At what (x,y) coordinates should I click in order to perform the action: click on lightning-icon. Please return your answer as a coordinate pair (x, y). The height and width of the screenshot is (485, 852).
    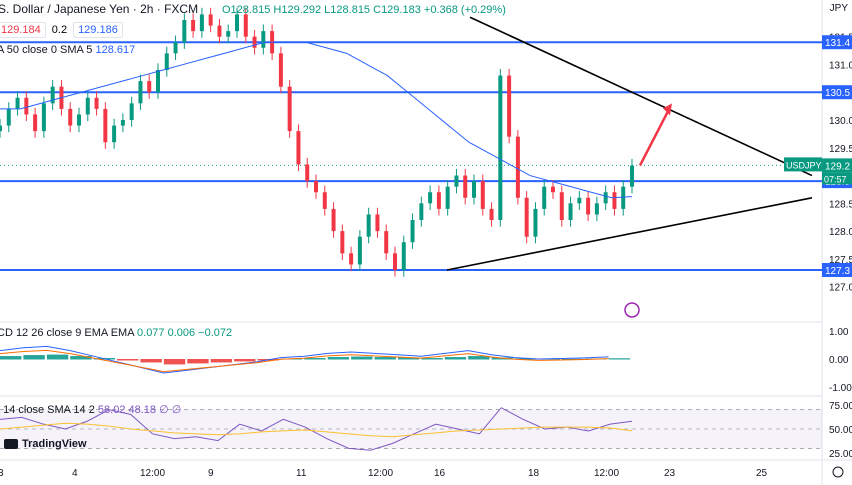
    Looking at the image, I should click on (632, 310).